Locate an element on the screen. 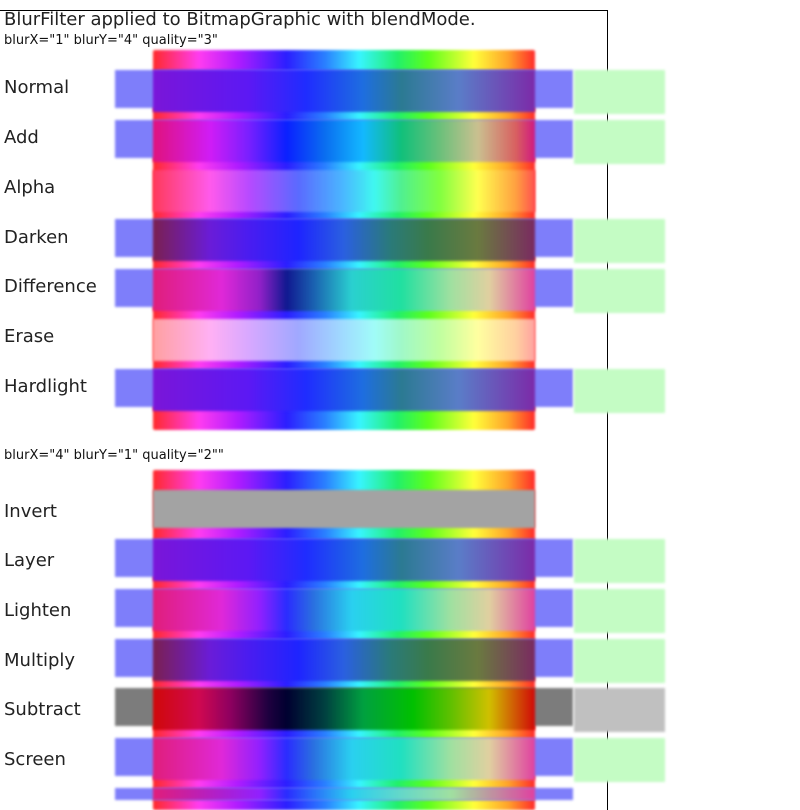  label-invert: Invert is located at coordinates (30, 511).